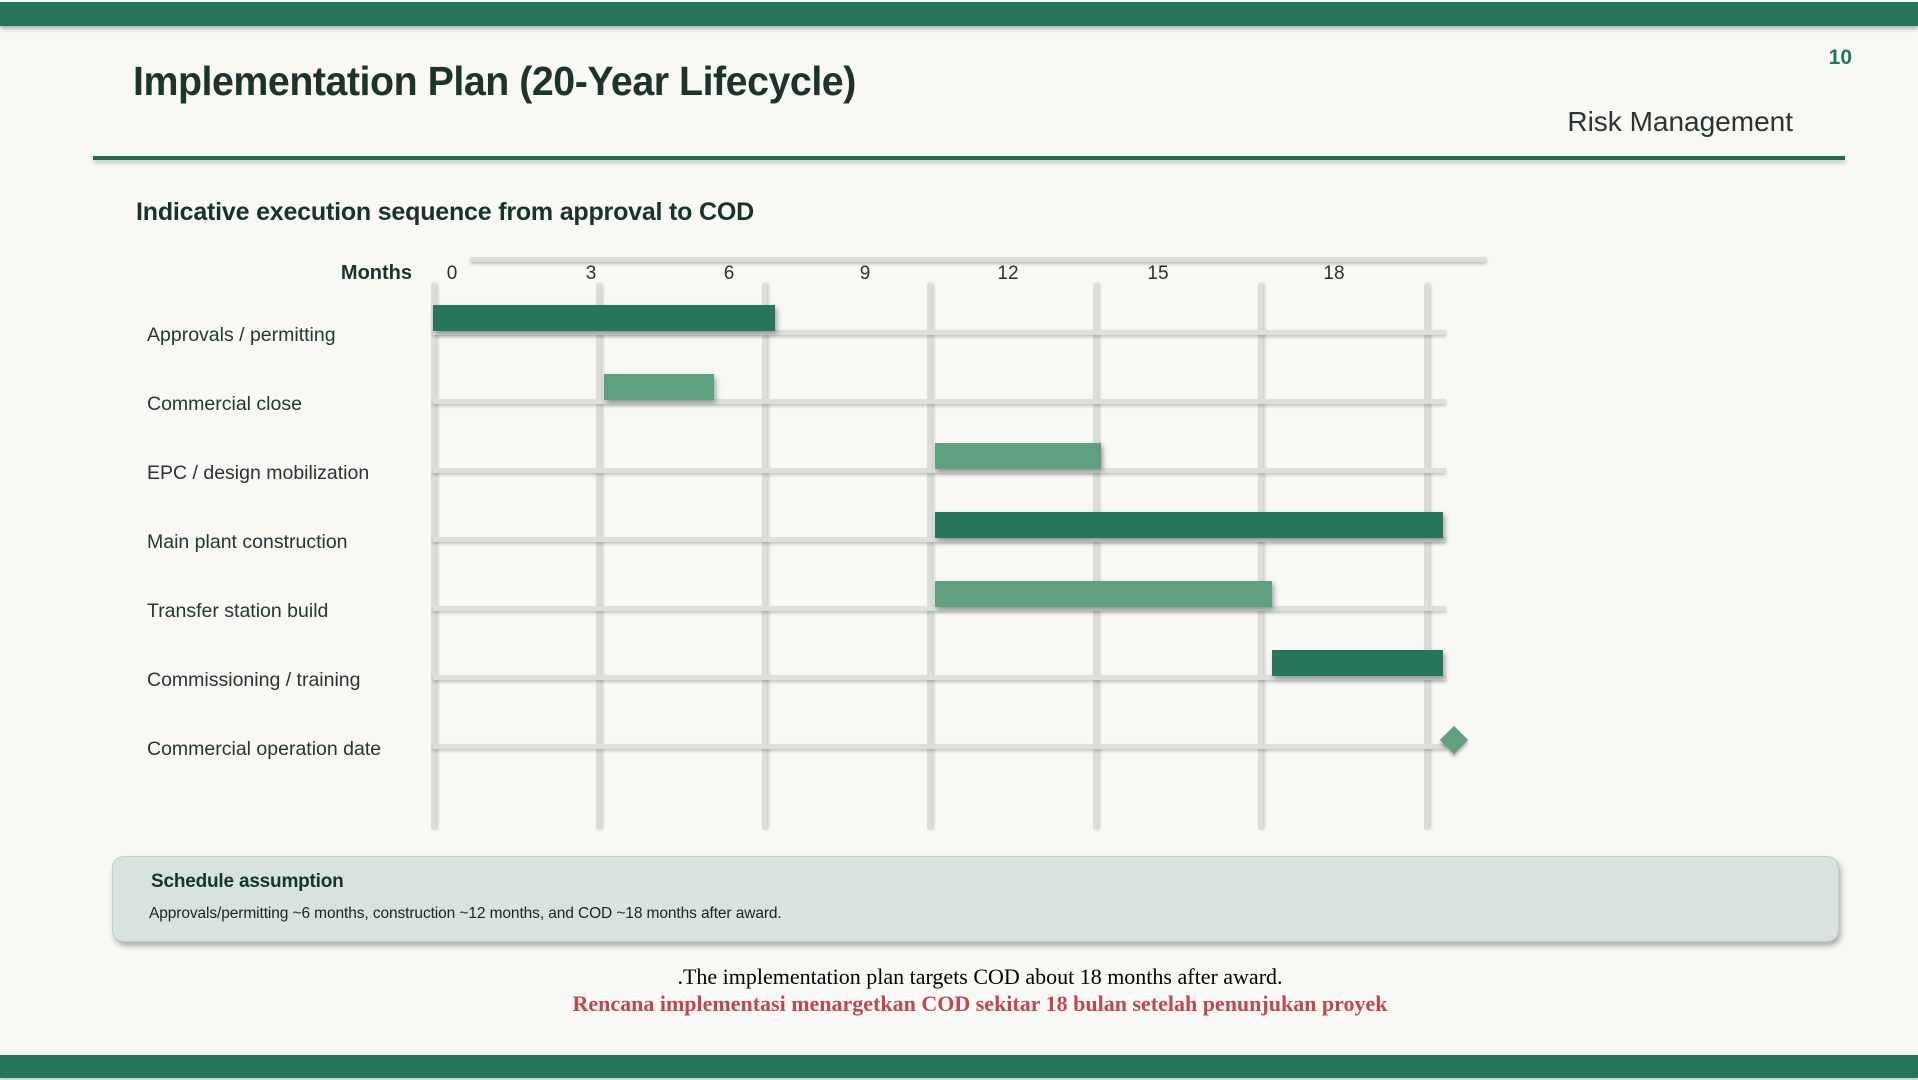 Image resolution: width=1918 pixels, height=1080 pixels. What do you see at coordinates (978, 259) in the screenshot?
I see `axis-line` at bounding box center [978, 259].